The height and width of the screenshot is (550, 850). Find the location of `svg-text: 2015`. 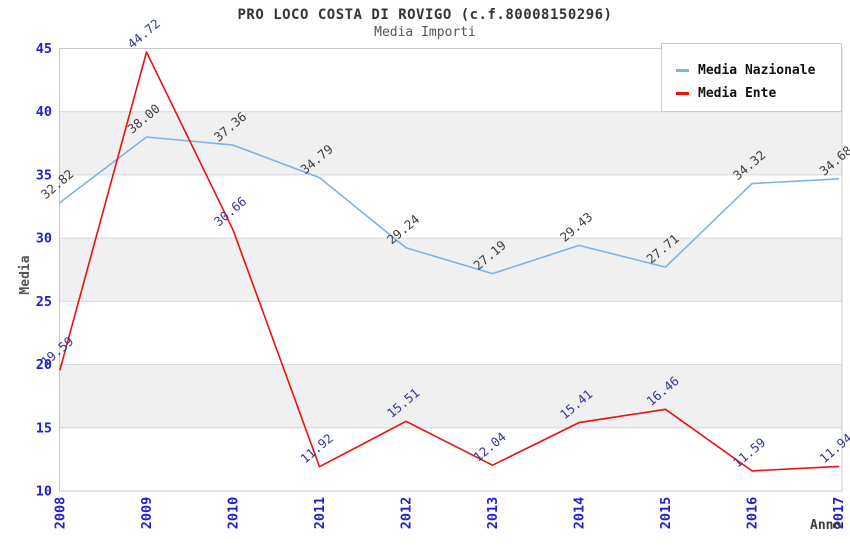

svg-text: 2015 is located at coordinates (666, 513).